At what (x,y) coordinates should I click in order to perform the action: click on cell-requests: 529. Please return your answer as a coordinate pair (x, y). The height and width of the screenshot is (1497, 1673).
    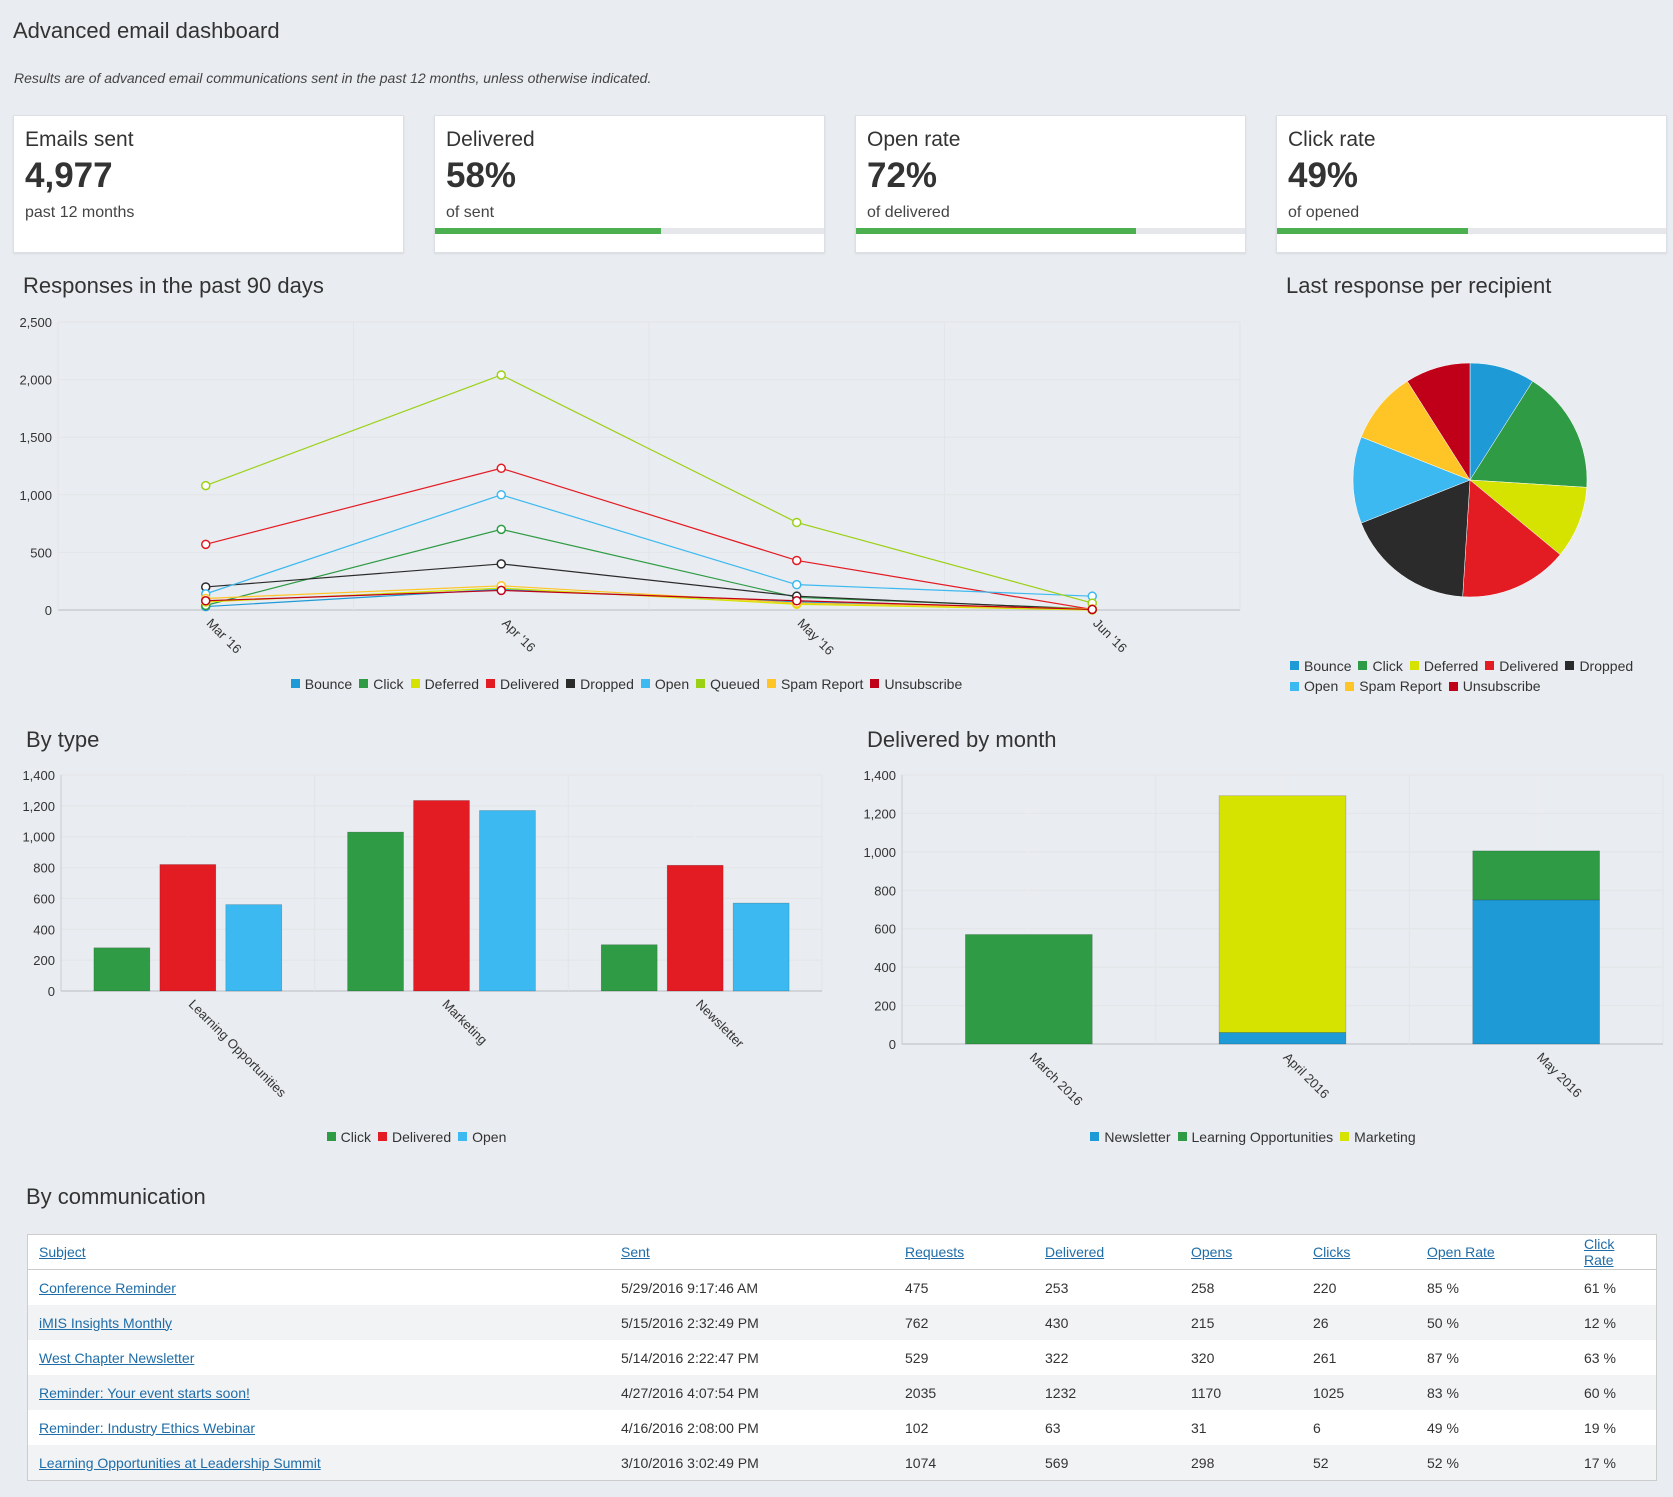
    Looking at the image, I should click on (917, 1357).